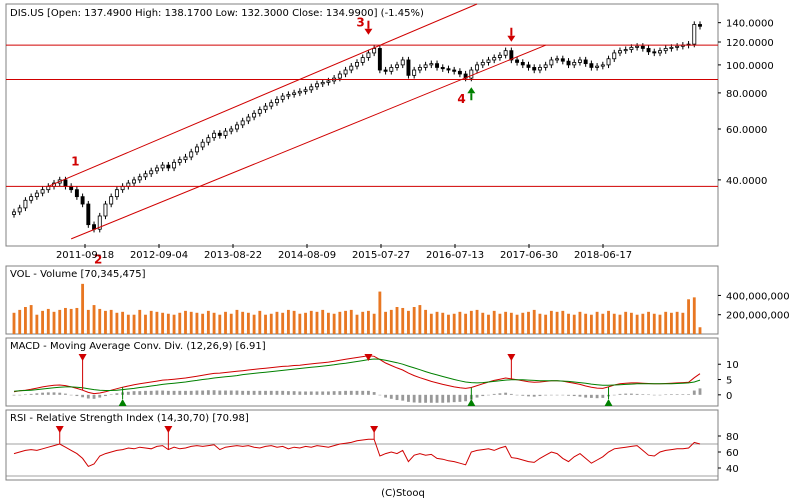 The image size is (800, 500). I want to click on up-triangle-icon, so click(122, 402).